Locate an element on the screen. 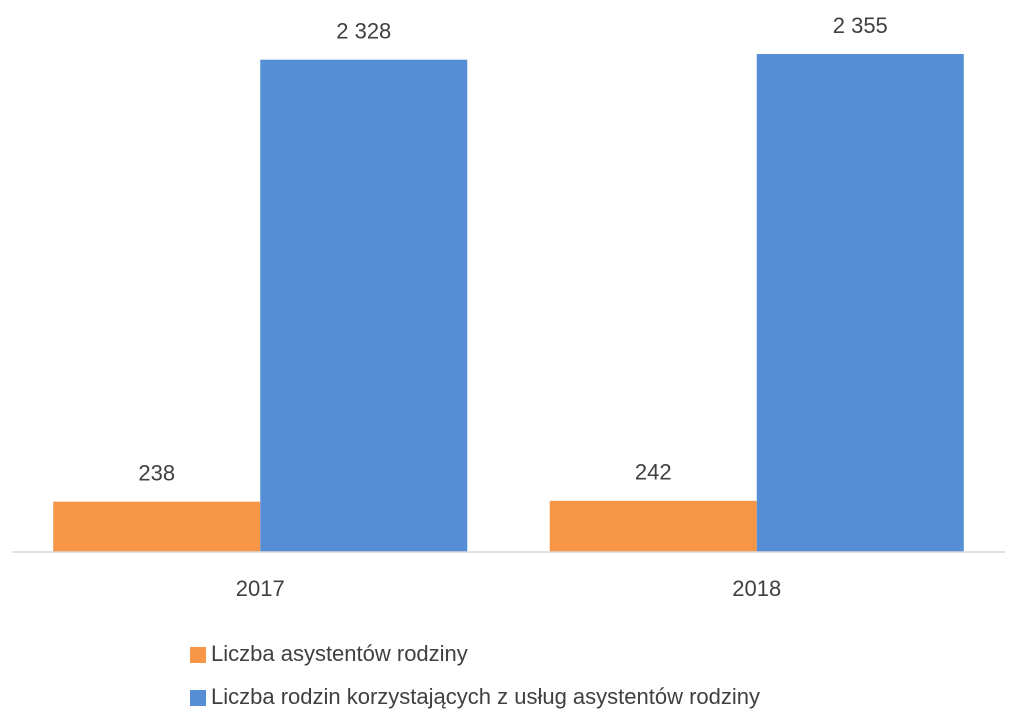 The height and width of the screenshot is (715, 1017). legend-label: Liczba asystentów rodziny is located at coordinates (339, 653).